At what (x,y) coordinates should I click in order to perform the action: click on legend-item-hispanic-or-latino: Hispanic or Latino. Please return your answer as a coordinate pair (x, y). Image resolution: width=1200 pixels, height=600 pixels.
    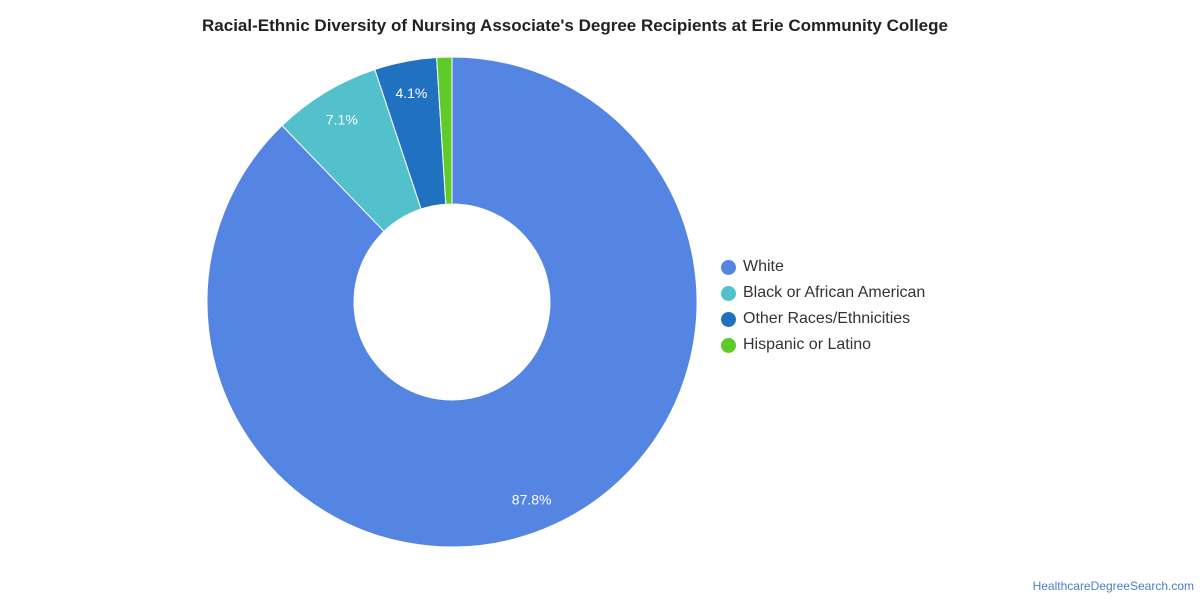
    Looking at the image, I should click on (823, 345).